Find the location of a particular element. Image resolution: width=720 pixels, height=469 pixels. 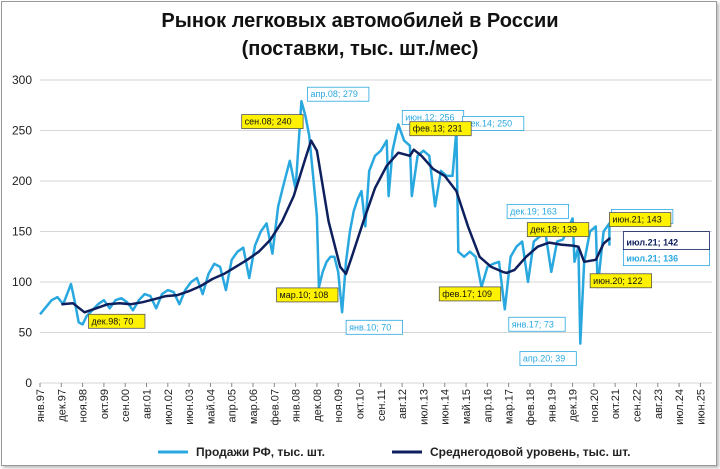

x-tick-label: авг.01 is located at coordinates (148, 404).